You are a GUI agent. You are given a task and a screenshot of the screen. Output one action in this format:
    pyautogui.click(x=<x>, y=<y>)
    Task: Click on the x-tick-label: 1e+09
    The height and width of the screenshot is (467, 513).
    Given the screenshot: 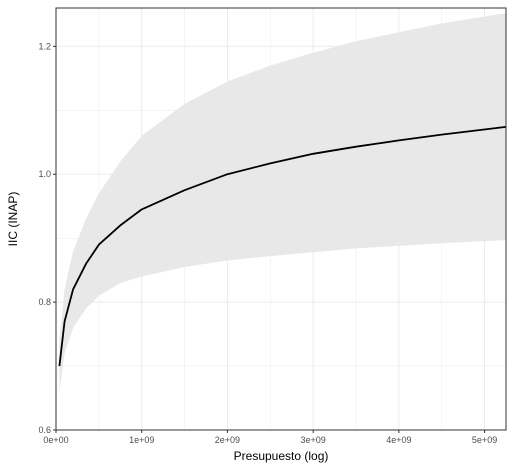 What is the action you would take?
    pyautogui.click(x=141, y=440)
    